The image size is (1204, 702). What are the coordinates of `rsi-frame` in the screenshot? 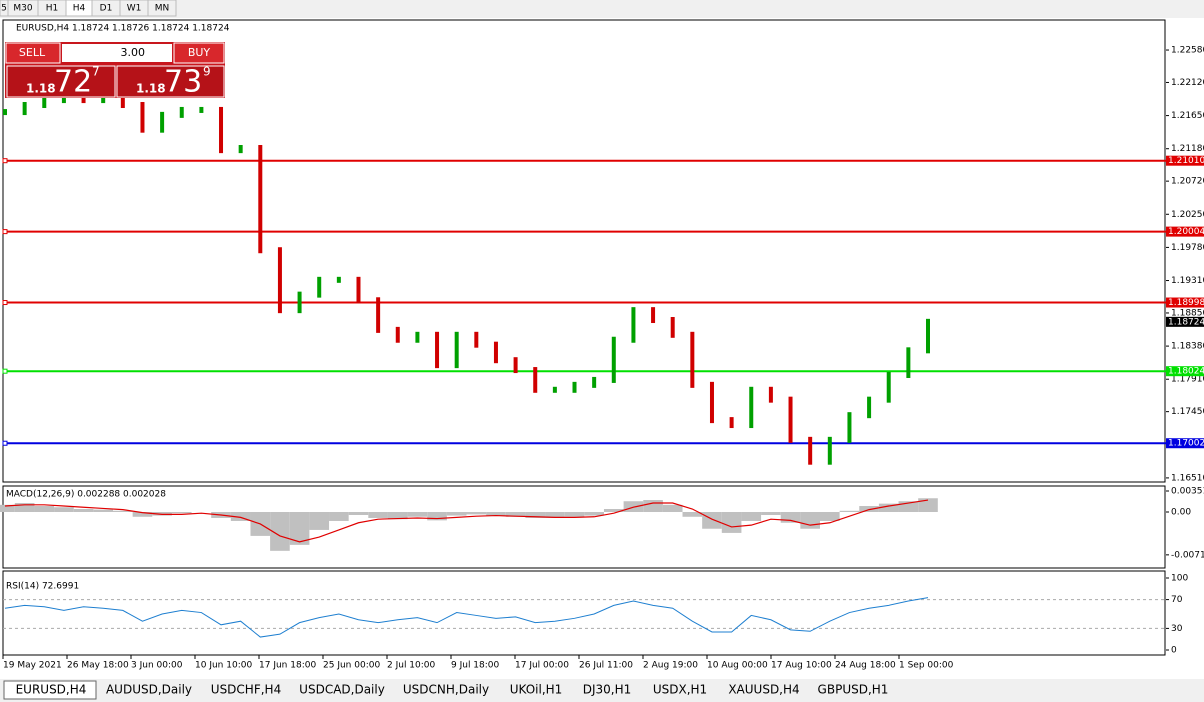 It's located at (584, 613).